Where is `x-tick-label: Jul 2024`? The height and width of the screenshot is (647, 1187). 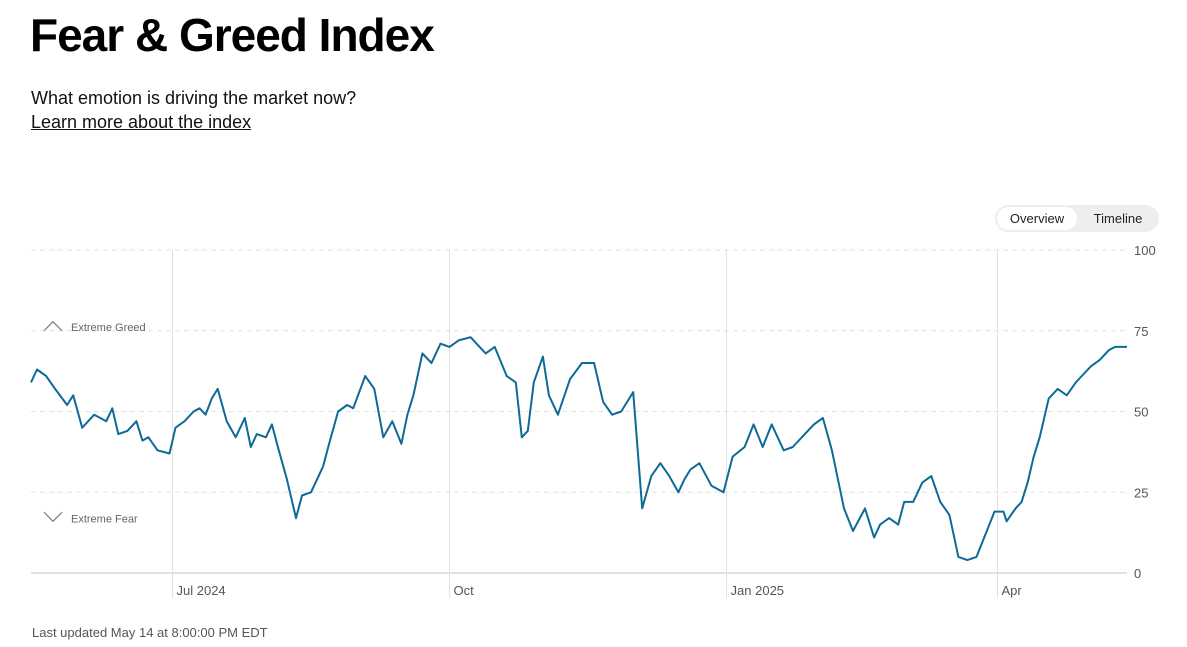
x-tick-label: Jul 2024 is located at coordinates (201, 590).